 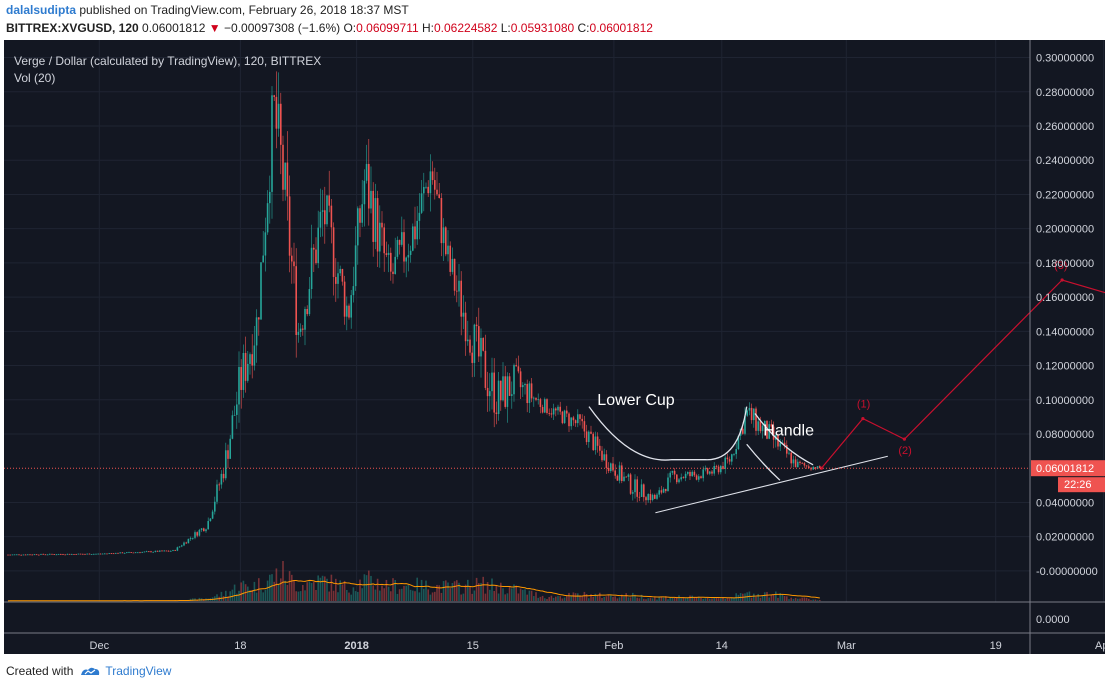 I want to click on handle-label: Handle, so click(x=788, y=431).